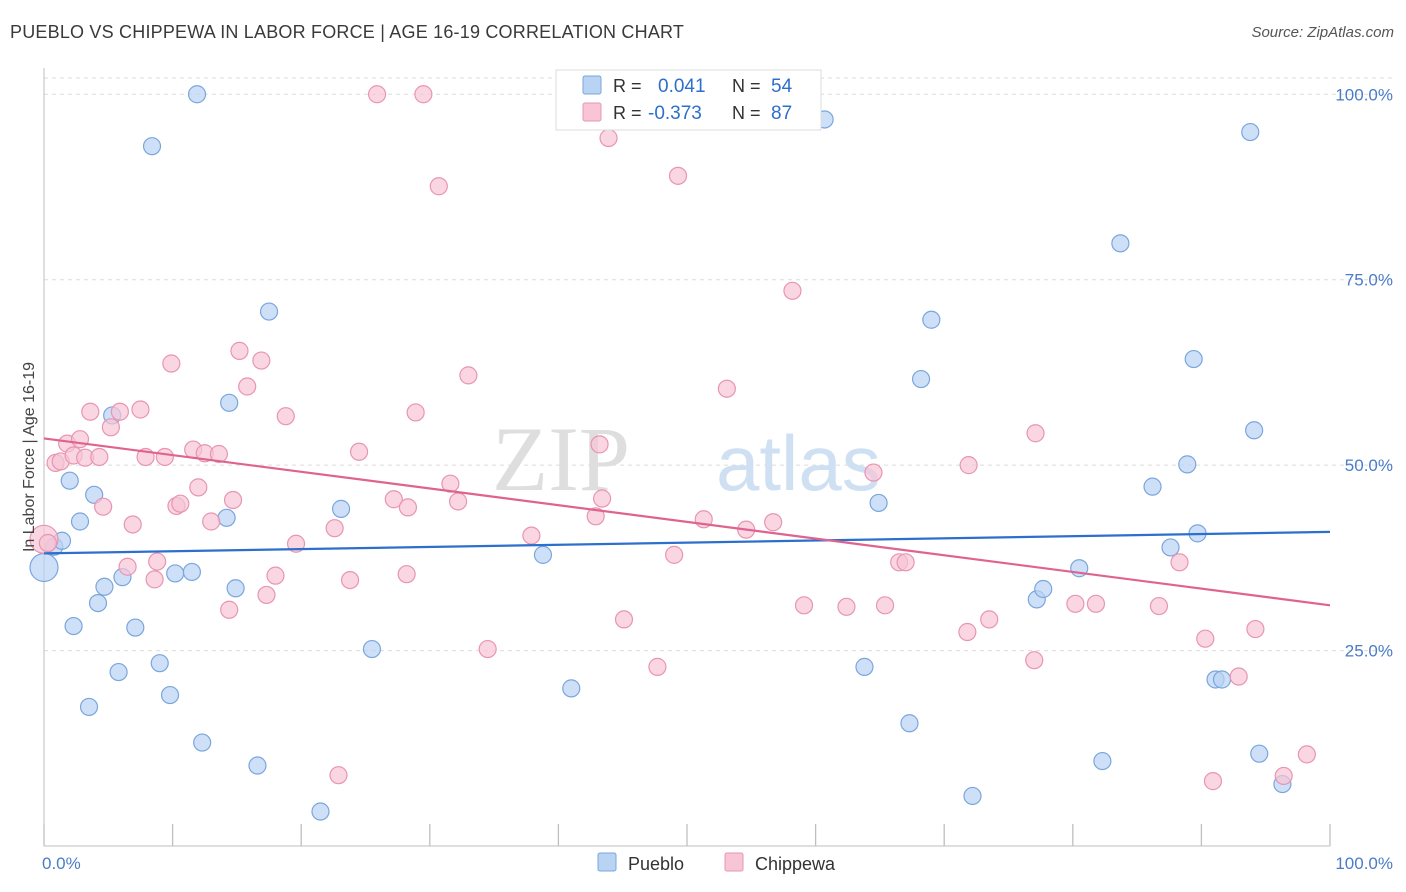  What do you see at coordinates (607, 862) in the screenshot?
I see `bottom-legend-swatch-pueblo` at bounding box center [607, 862].